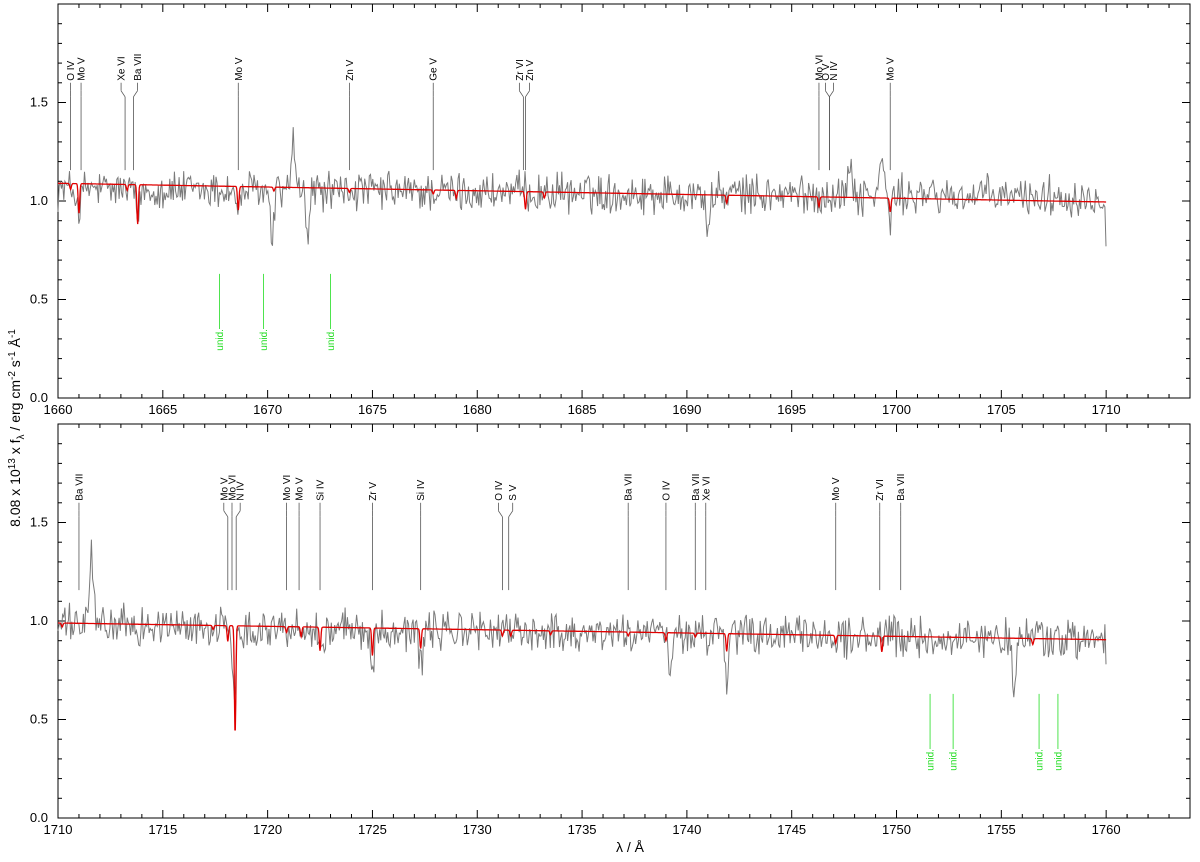  What do you see at coordinates (477, 829) in the screenshot?
I see `x-tick-label: 1730` at bounding box center [477, 829].